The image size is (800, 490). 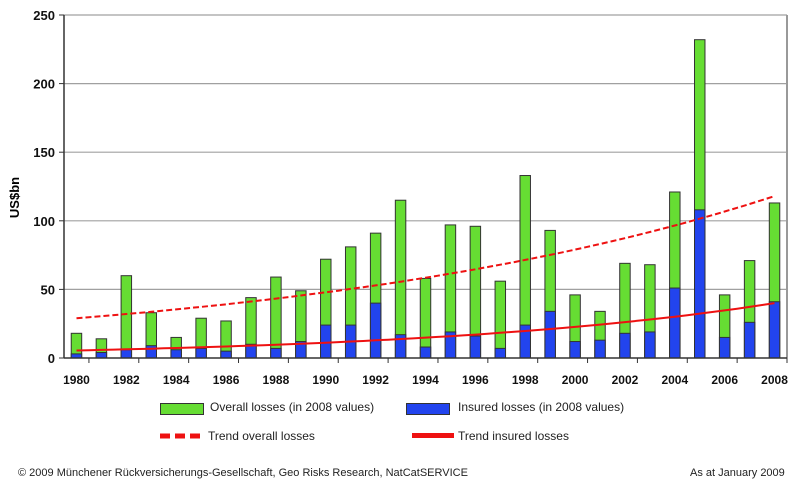 I want to click on bar-insured-2001, so click(x=600, y=349).